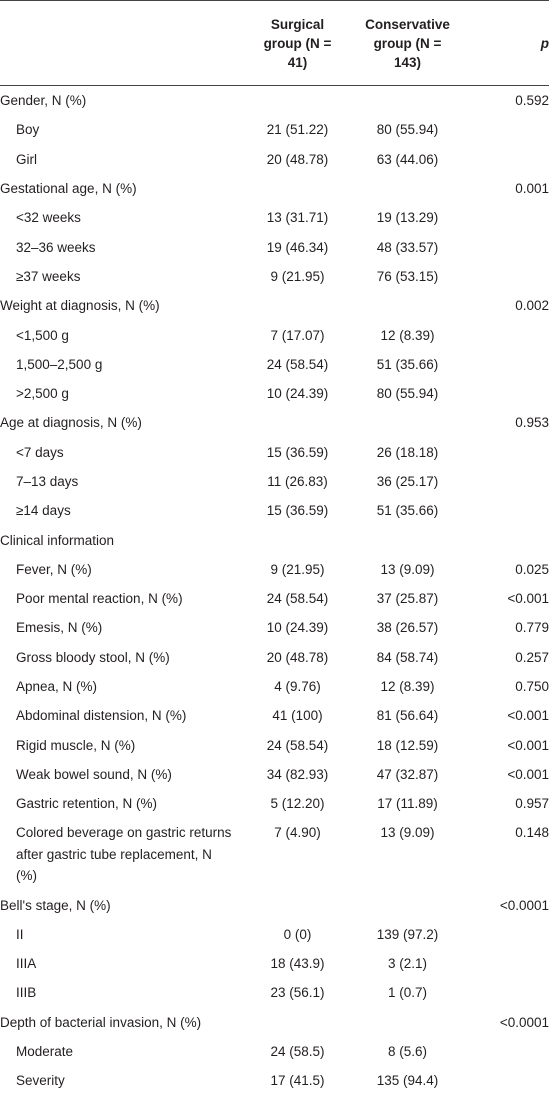 This screenshot has width=549, height=1096. What do you see at coordinates (297, 934) in the screenshot?
I see `surgical-cell: 0 (0)` at bounding box center [297, 934].